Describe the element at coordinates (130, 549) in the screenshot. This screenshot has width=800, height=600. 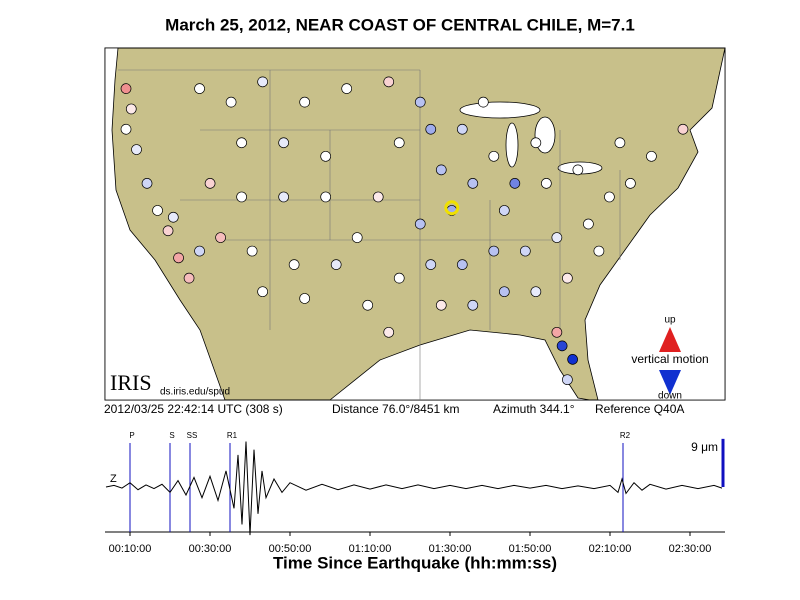
I see `x-tick-label: 00:10:00` at that location.